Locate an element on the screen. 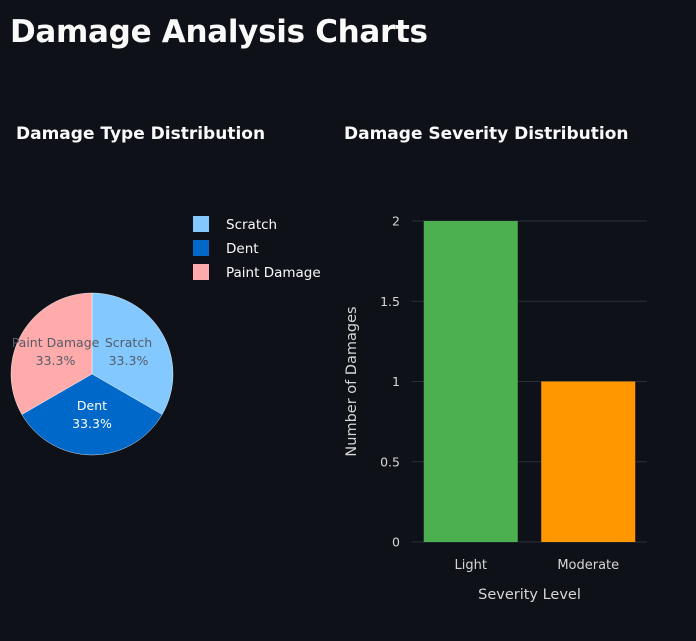  legend-label: Dent is located at coordinates (242, 249).